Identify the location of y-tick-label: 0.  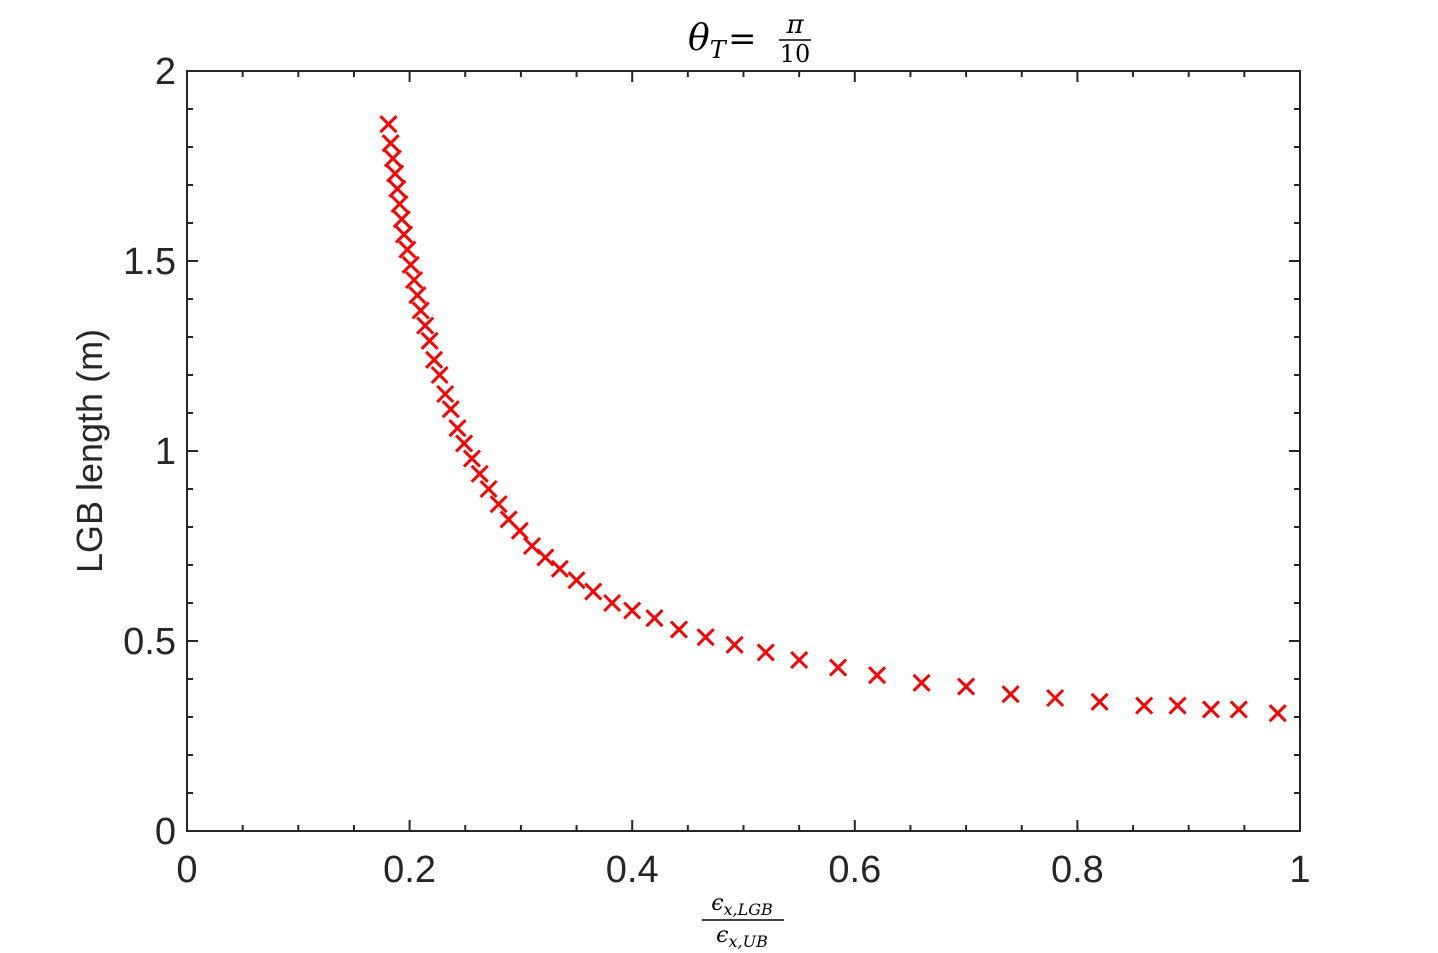
(165, 832).